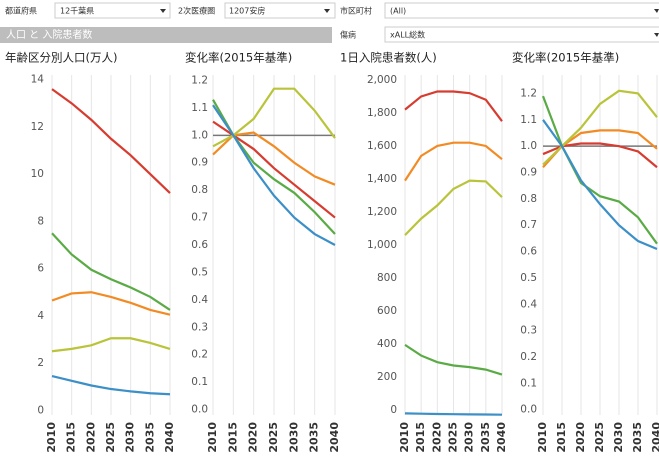 This screenshot has width=659, height=458. Describe the element at coordinates (382, 212) in the screenshot. I see `y-tick-label: 1,200` at that location.